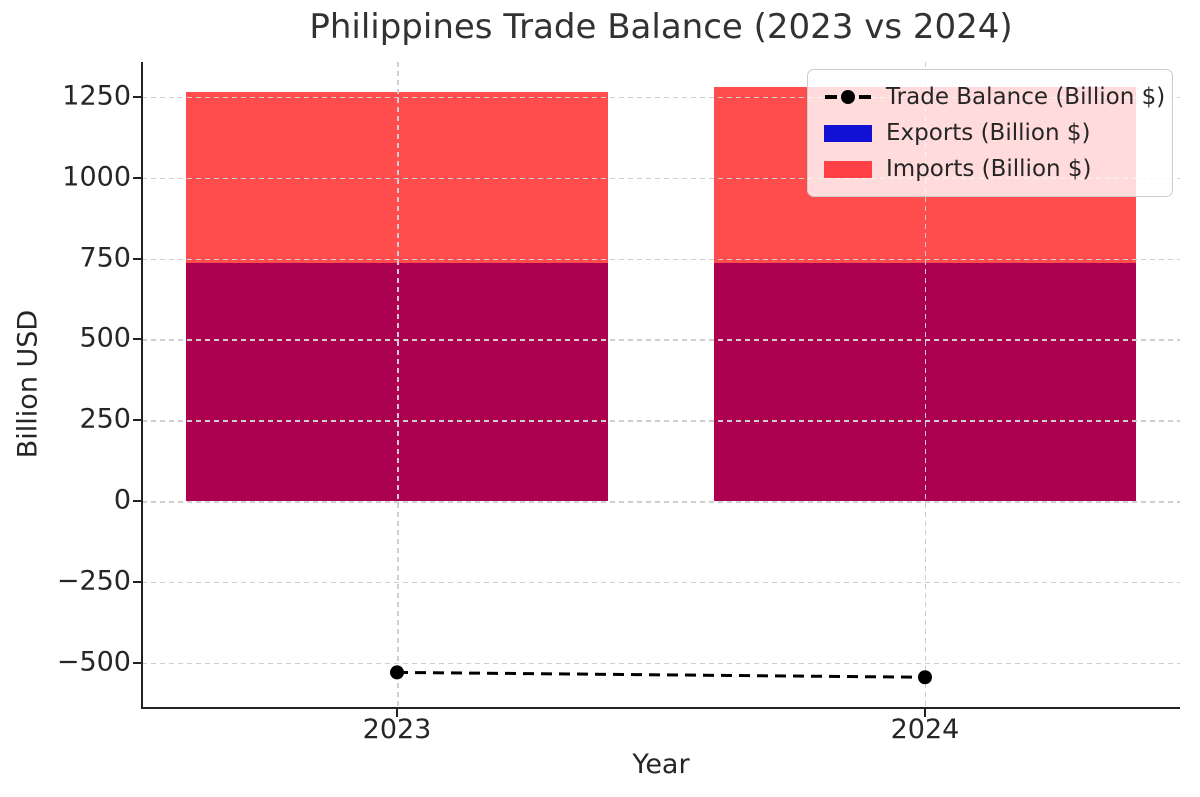 This screenshot has height=797, width=1200. Describe the element at coordinates (398, 384) in the screenshot. I see `v-gridline-2023` at that location.